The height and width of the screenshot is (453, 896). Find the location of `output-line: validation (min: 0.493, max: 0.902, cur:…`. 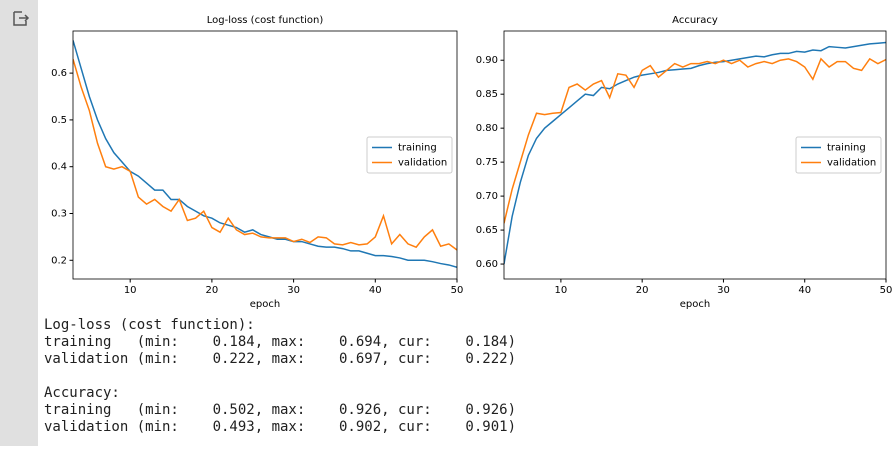

output-line: validation (min: 0.493, max: 0.902, cur:… is located at coordinates (280, 427).